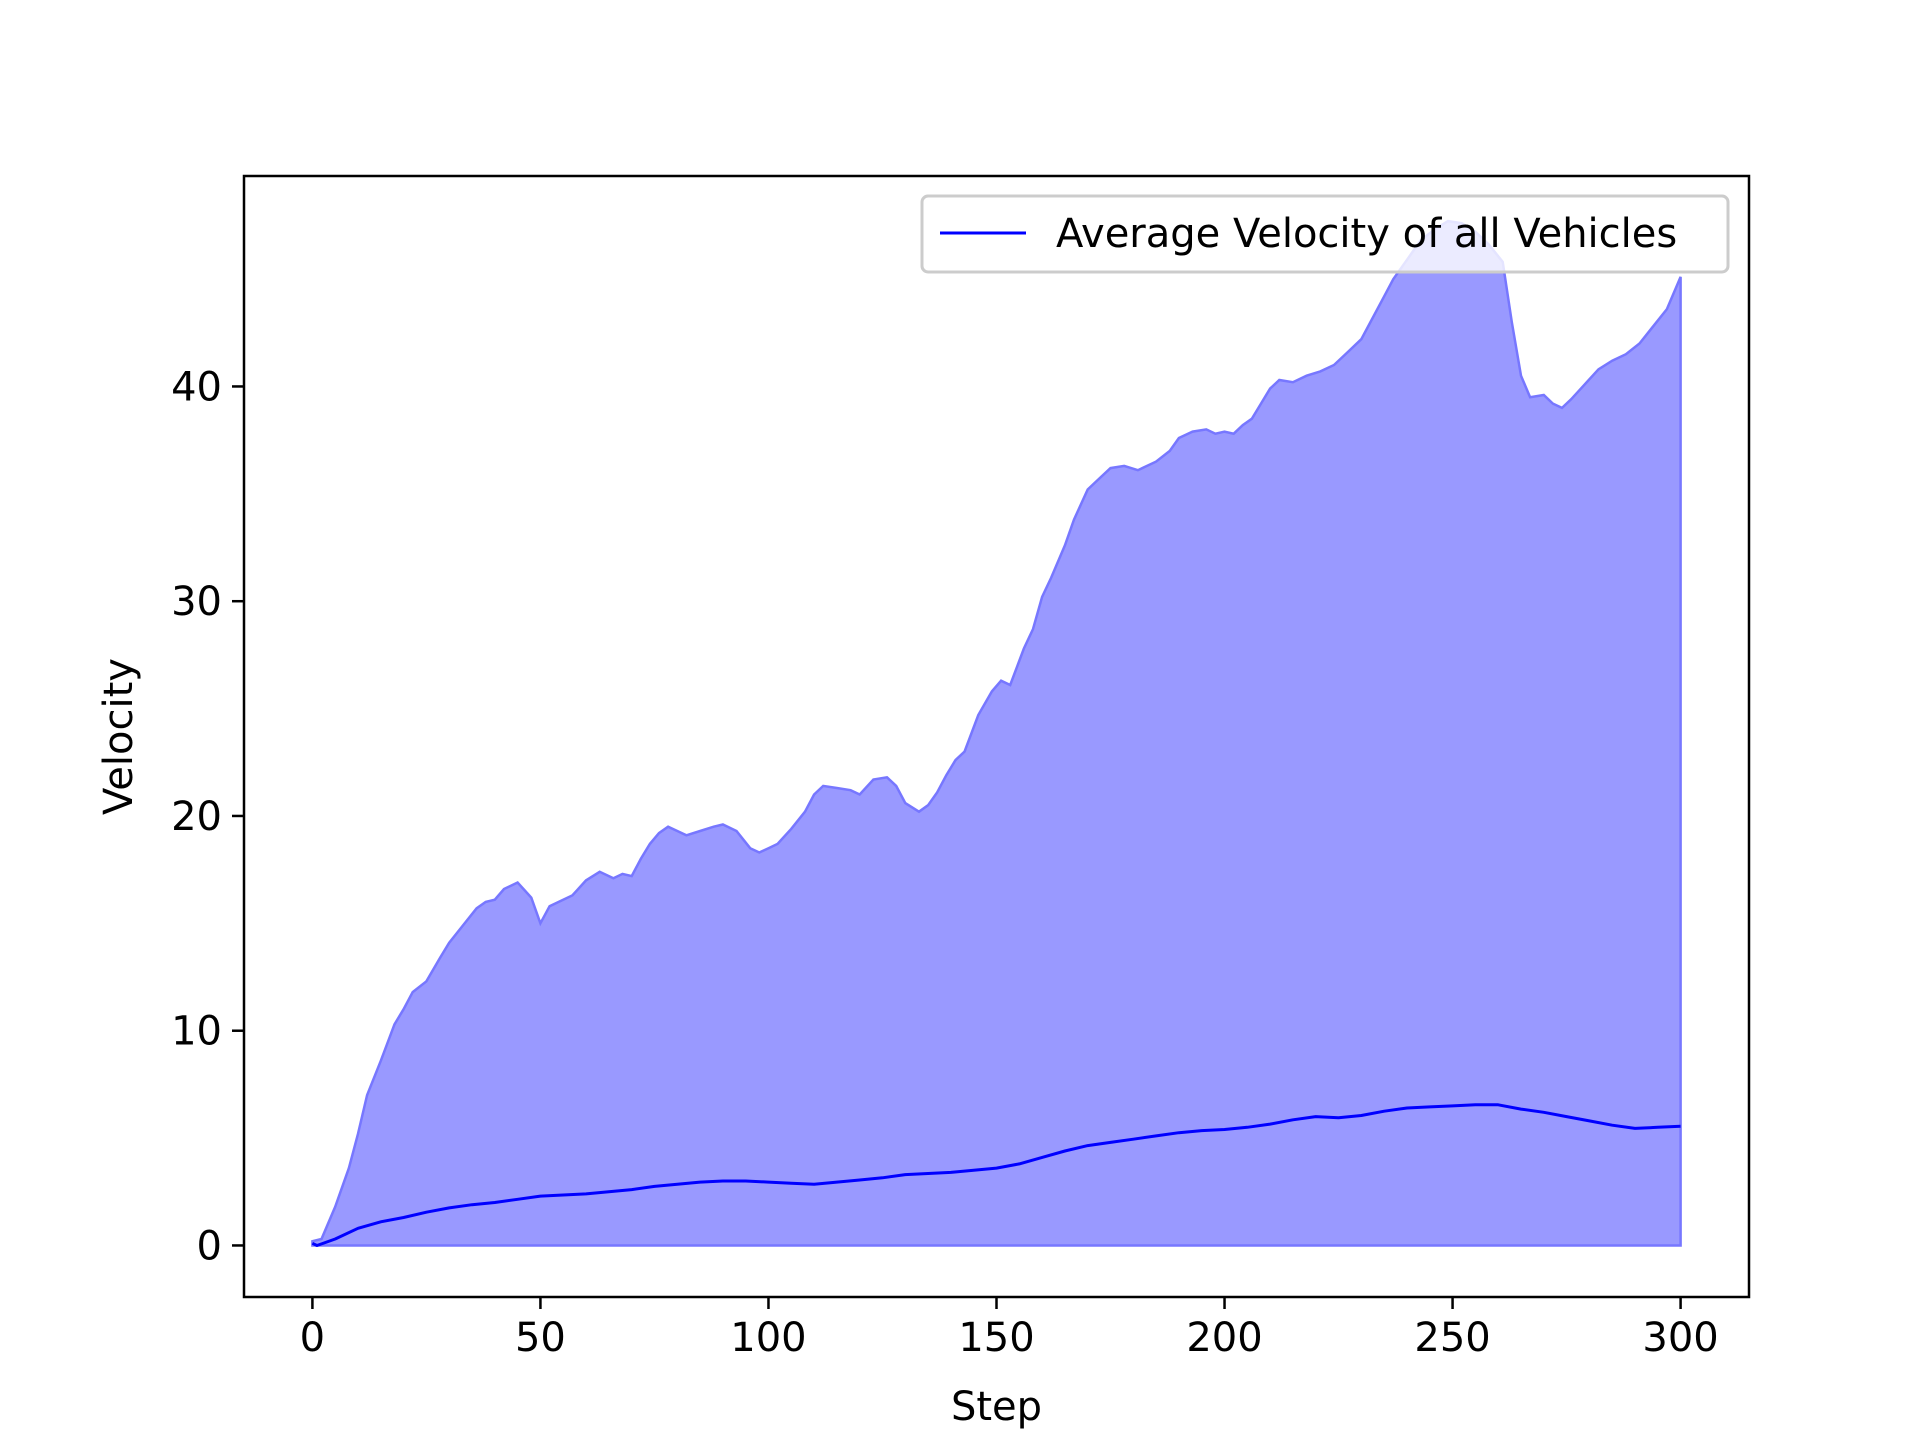 The width and height of the screenshot is (1920, 1440). What do you see at coordinates (119, 736) in the screenshot?
I see `y-axis-label: Velocity` at bounding box center [119, 736].